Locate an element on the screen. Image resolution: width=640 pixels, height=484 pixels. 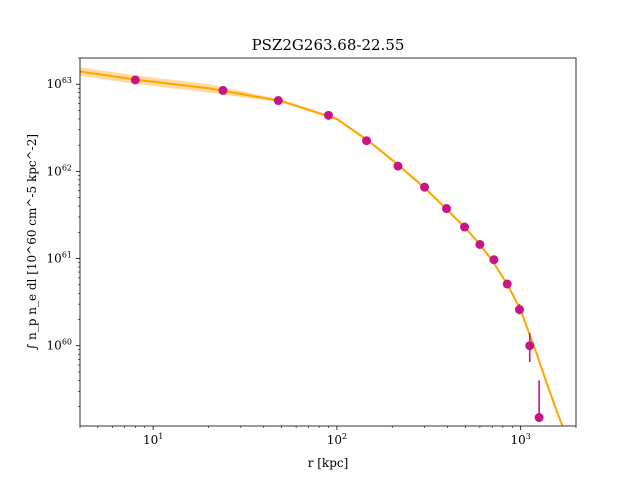
y-tick-label: 1062 is located at coordinates (59, 170).